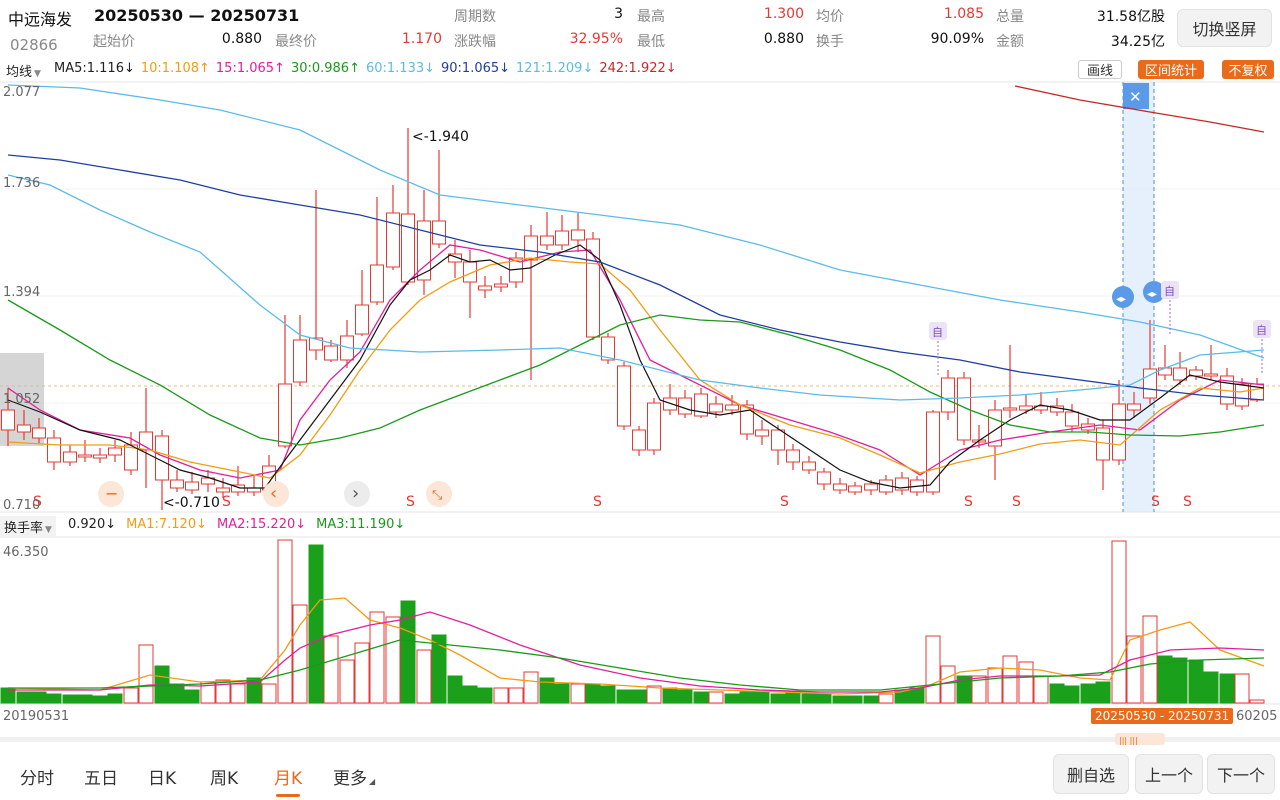 Image resolution: width=1280 pixels, height=800 pixels. Describe the element at coordinates (783, 39) in the screenshot. I see `stat-value: 0.880` at that location.